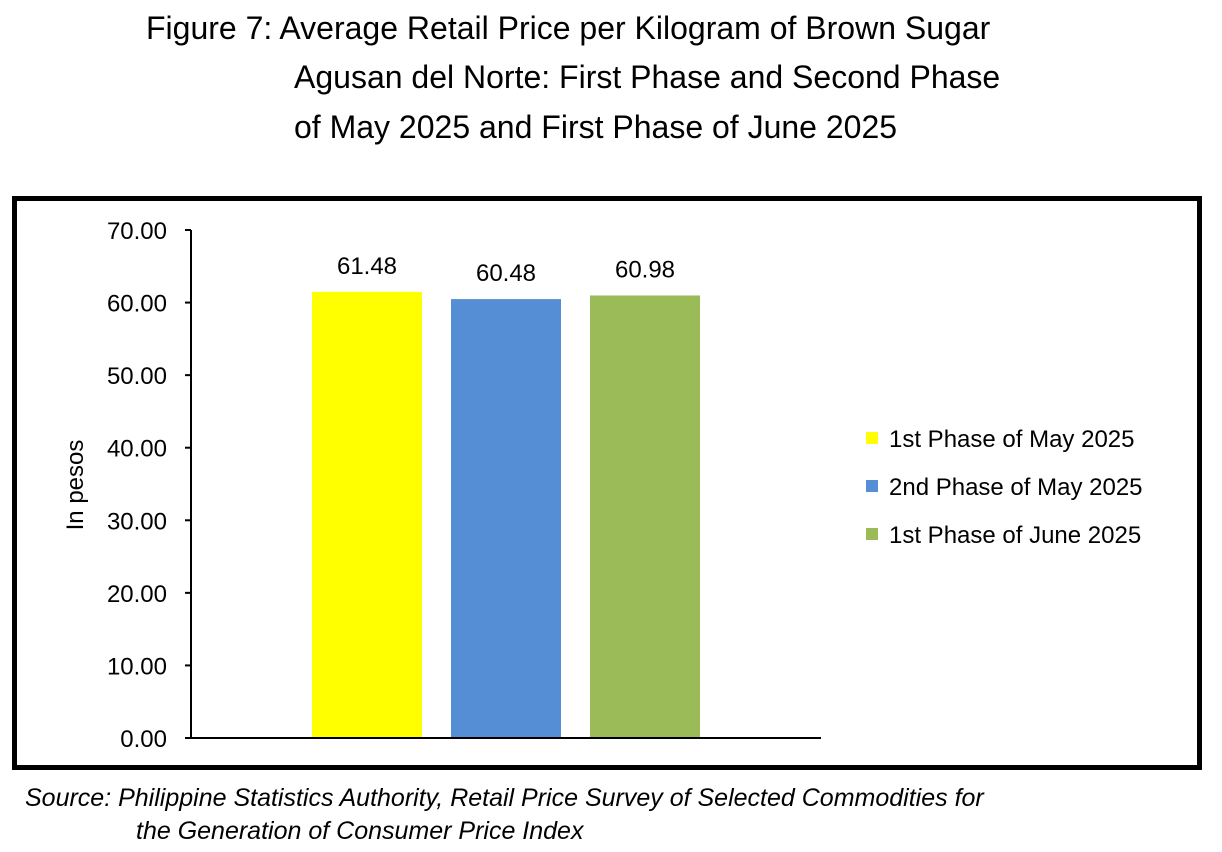 Image resolution: width=1222 pixels, height=852 pixels. What do you see at coordinates (367, 266) in the screenshot?
I see `bar-value-label: 61.48` at bounding box center [367, 266].